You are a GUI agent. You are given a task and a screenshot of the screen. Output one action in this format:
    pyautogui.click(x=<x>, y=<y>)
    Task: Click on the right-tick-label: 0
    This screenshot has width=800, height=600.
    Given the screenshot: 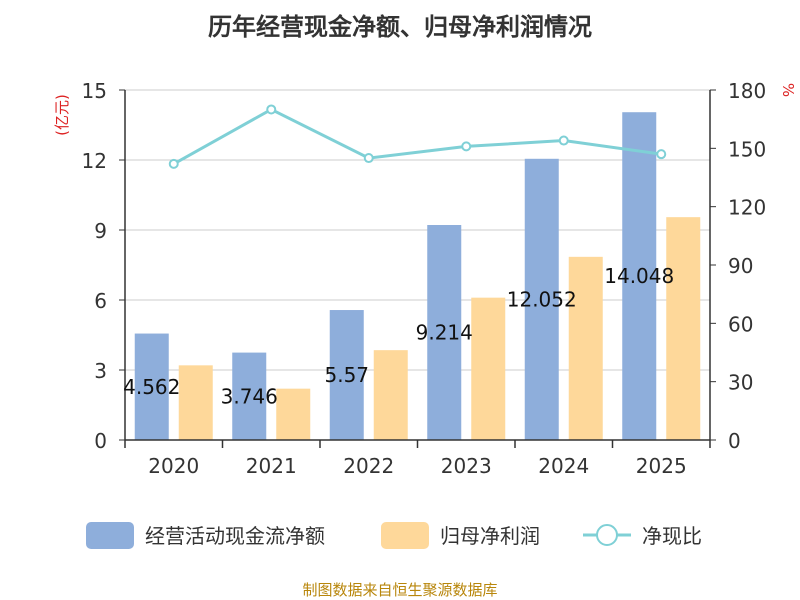 What is the action you would take?
    pyautogui.click(x=734, y=441)
    